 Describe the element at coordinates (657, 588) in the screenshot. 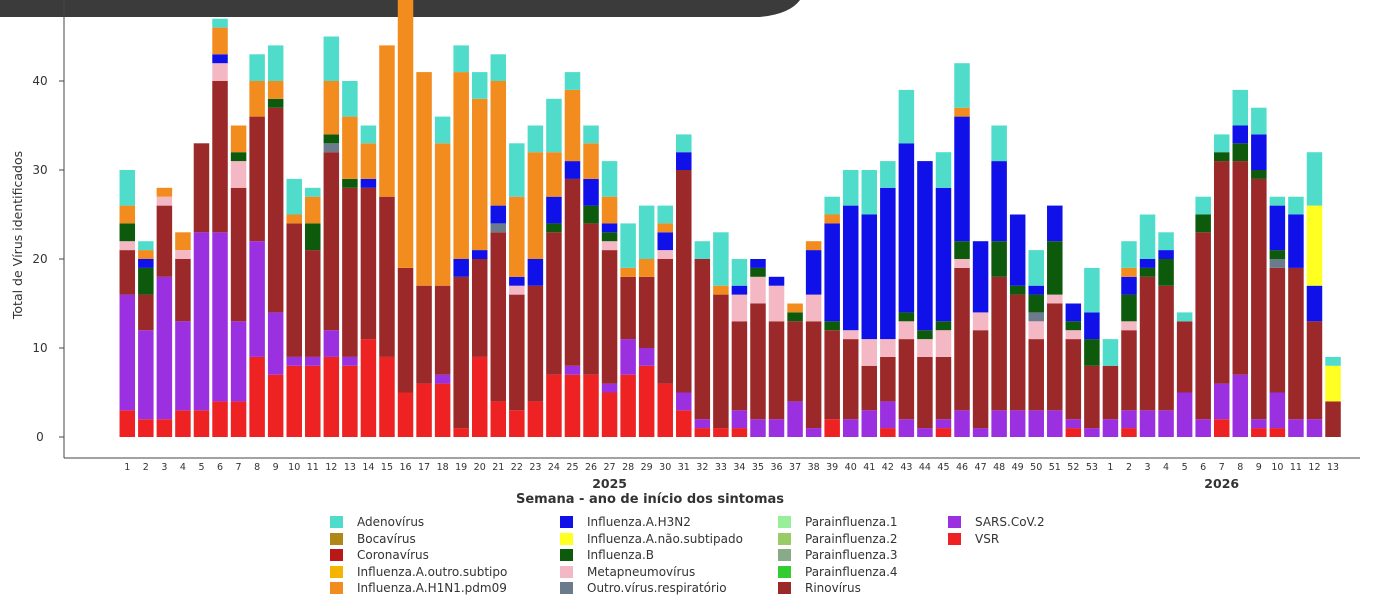

I see `legend-label: Outro.vírus.respiratório` at that location.